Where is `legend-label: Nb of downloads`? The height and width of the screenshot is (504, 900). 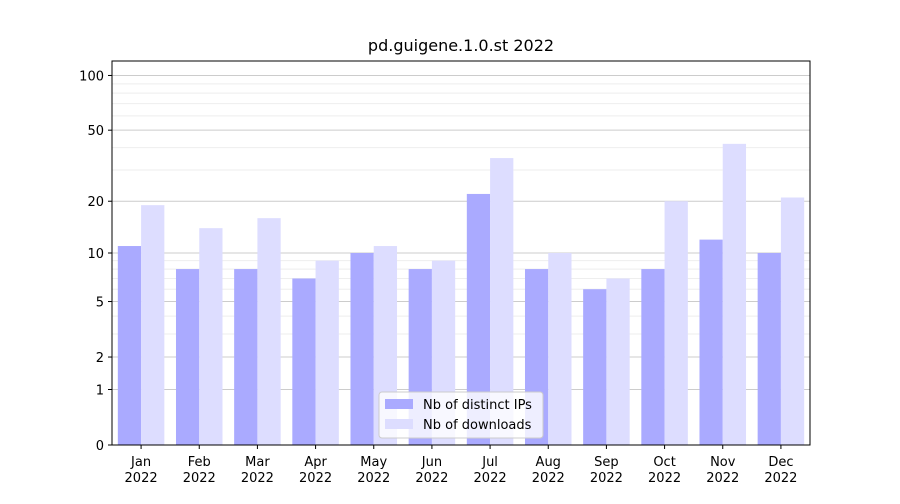 legend-label: Nb of downloads is located at coordinates (477, 425).